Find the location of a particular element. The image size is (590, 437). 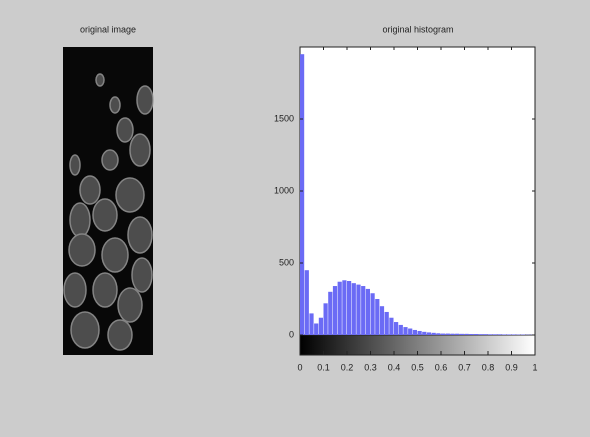

image is located at coordinates (108, 201).